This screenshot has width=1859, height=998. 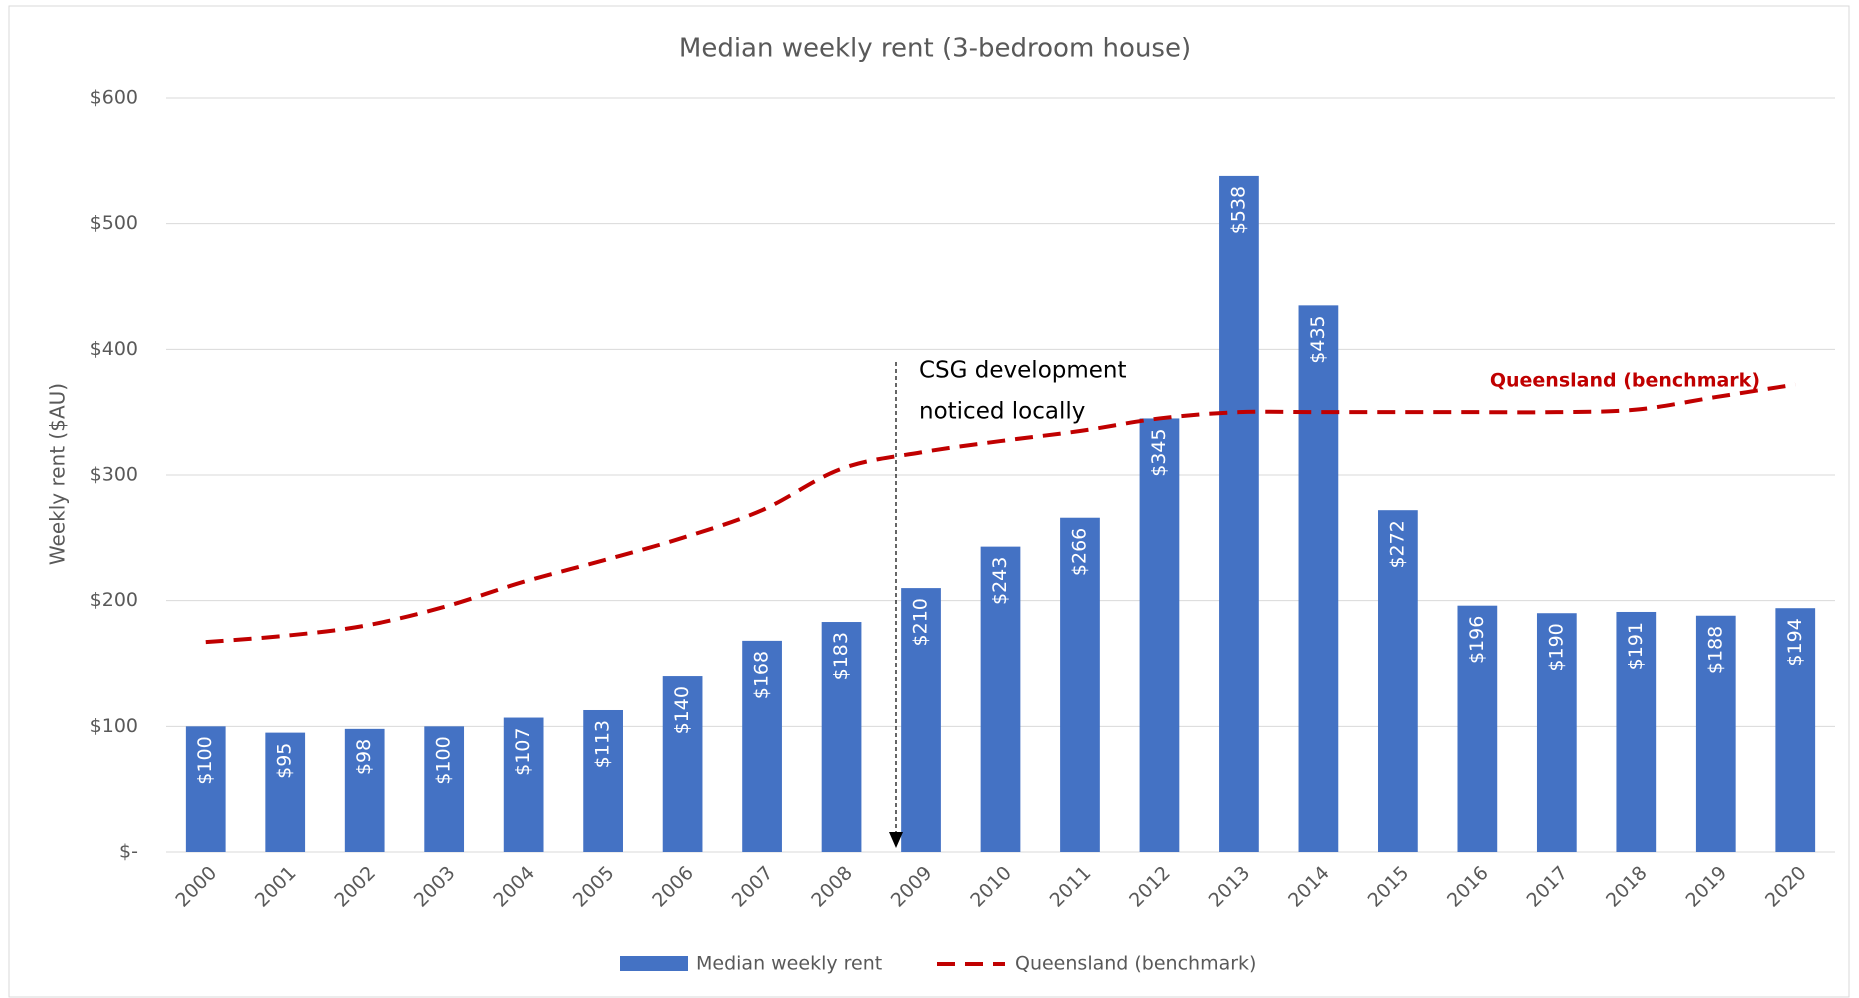 I want to click on value-label: $196, so click(x=1477, y=640).